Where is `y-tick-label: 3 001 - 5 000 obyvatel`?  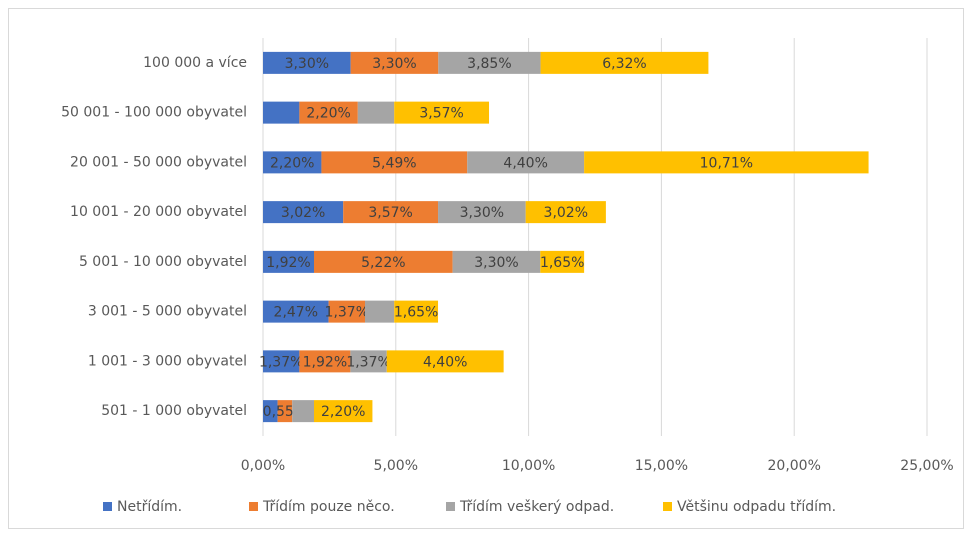
y-tick-label: 3 001 - 5 000 obyvatel is located at coordinates (167, 312).